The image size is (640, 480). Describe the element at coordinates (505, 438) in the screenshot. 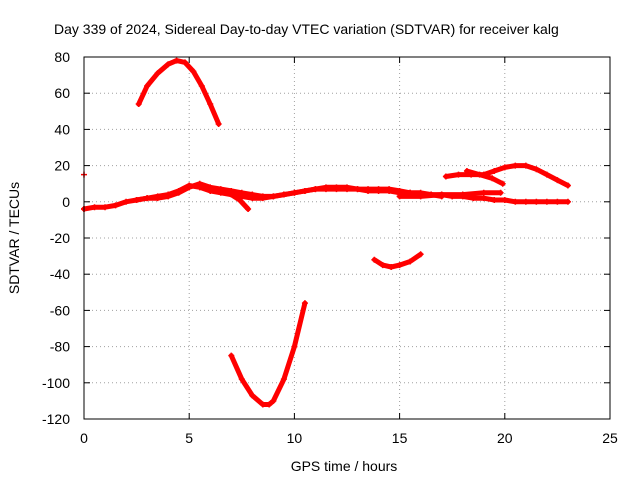

I see `x-tick-label: 20` at that location.